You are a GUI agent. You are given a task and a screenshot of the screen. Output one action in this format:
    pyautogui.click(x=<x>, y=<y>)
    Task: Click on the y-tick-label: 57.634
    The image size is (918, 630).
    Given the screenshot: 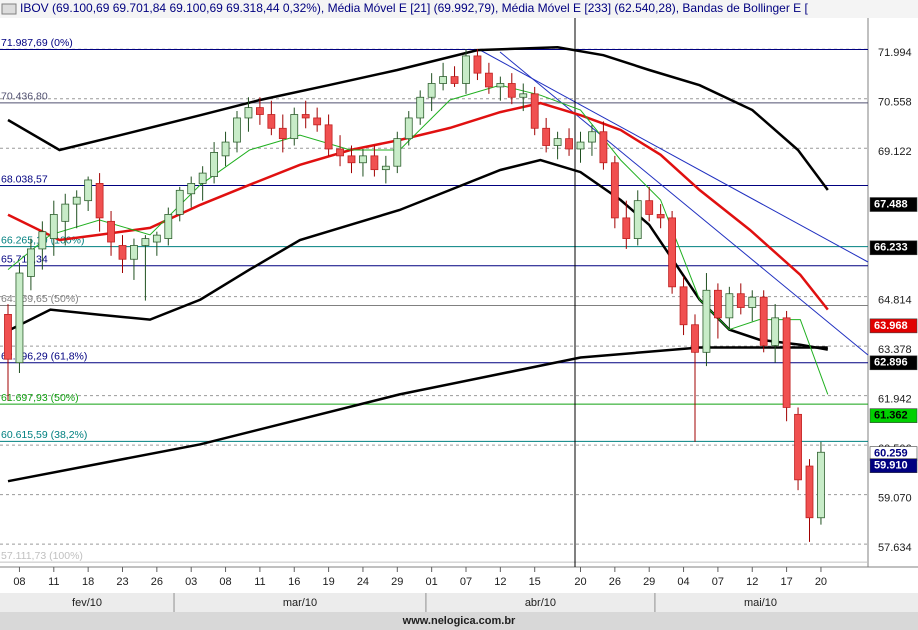 What is the action you would take?
    pyautogui.click(x=895, y=548)
    